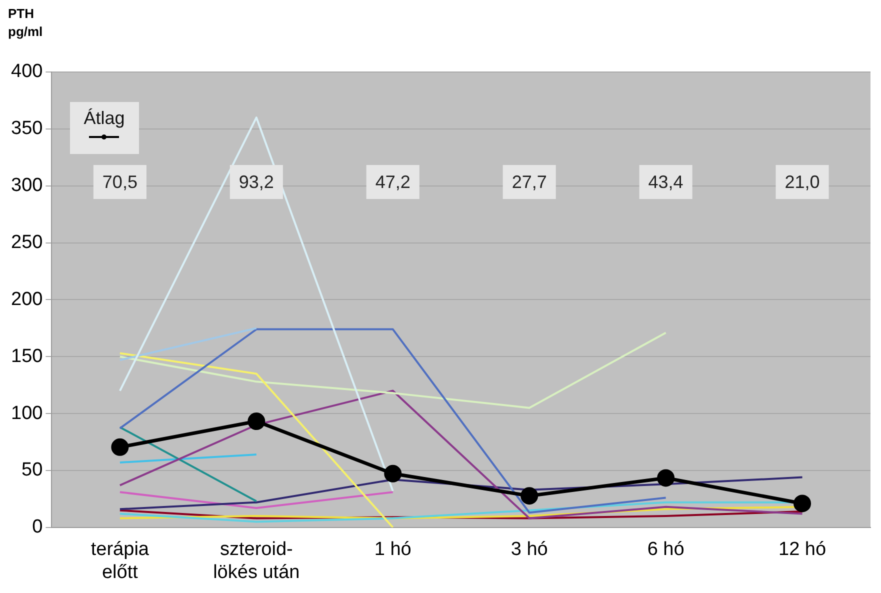 This screenshot has height=593, width=881. Describe the element at coordinates (27, 129) in the screenshot. I see `y-tick-label: 350` at that location.